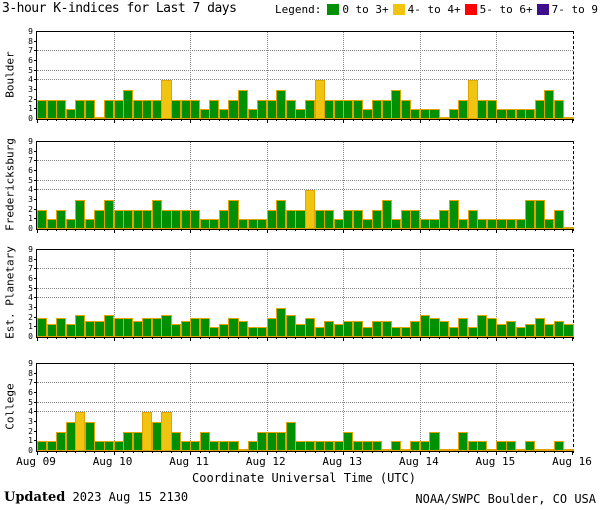  I want to click on legend: Legend: 0 to 3+ 4- to 4+ 5- to 6+ 7- to 9, so click(436, 9).